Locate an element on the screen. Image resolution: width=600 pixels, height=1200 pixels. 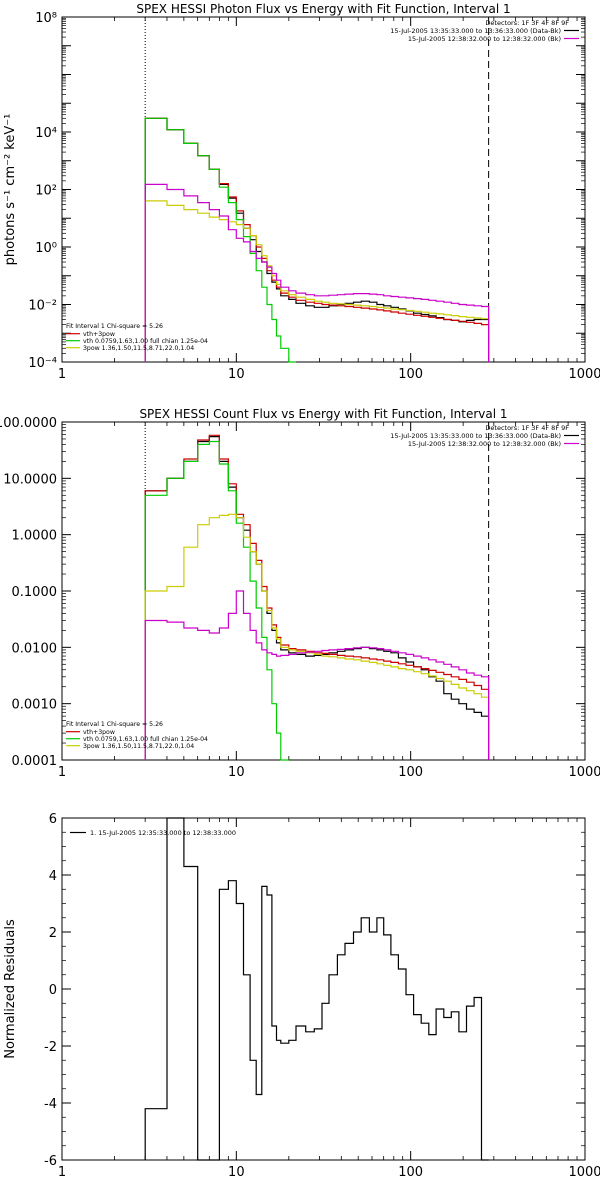
y-tick-label: 100.0000 is located at coordinates (28, 423).